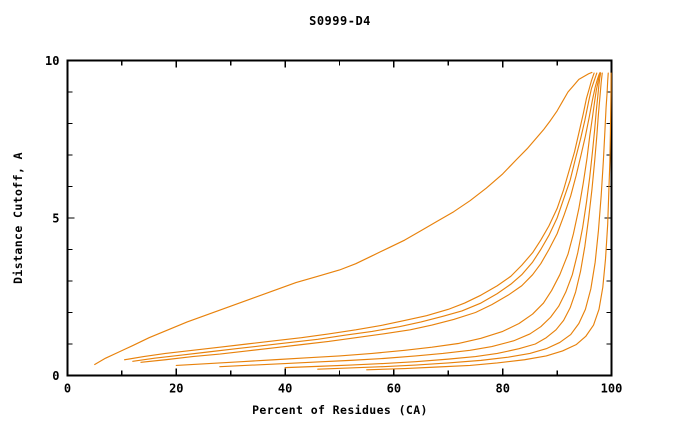  Describe the element at coordinates (52, 61) in the screenshot. I see `y-tick-label: 10` at that location.